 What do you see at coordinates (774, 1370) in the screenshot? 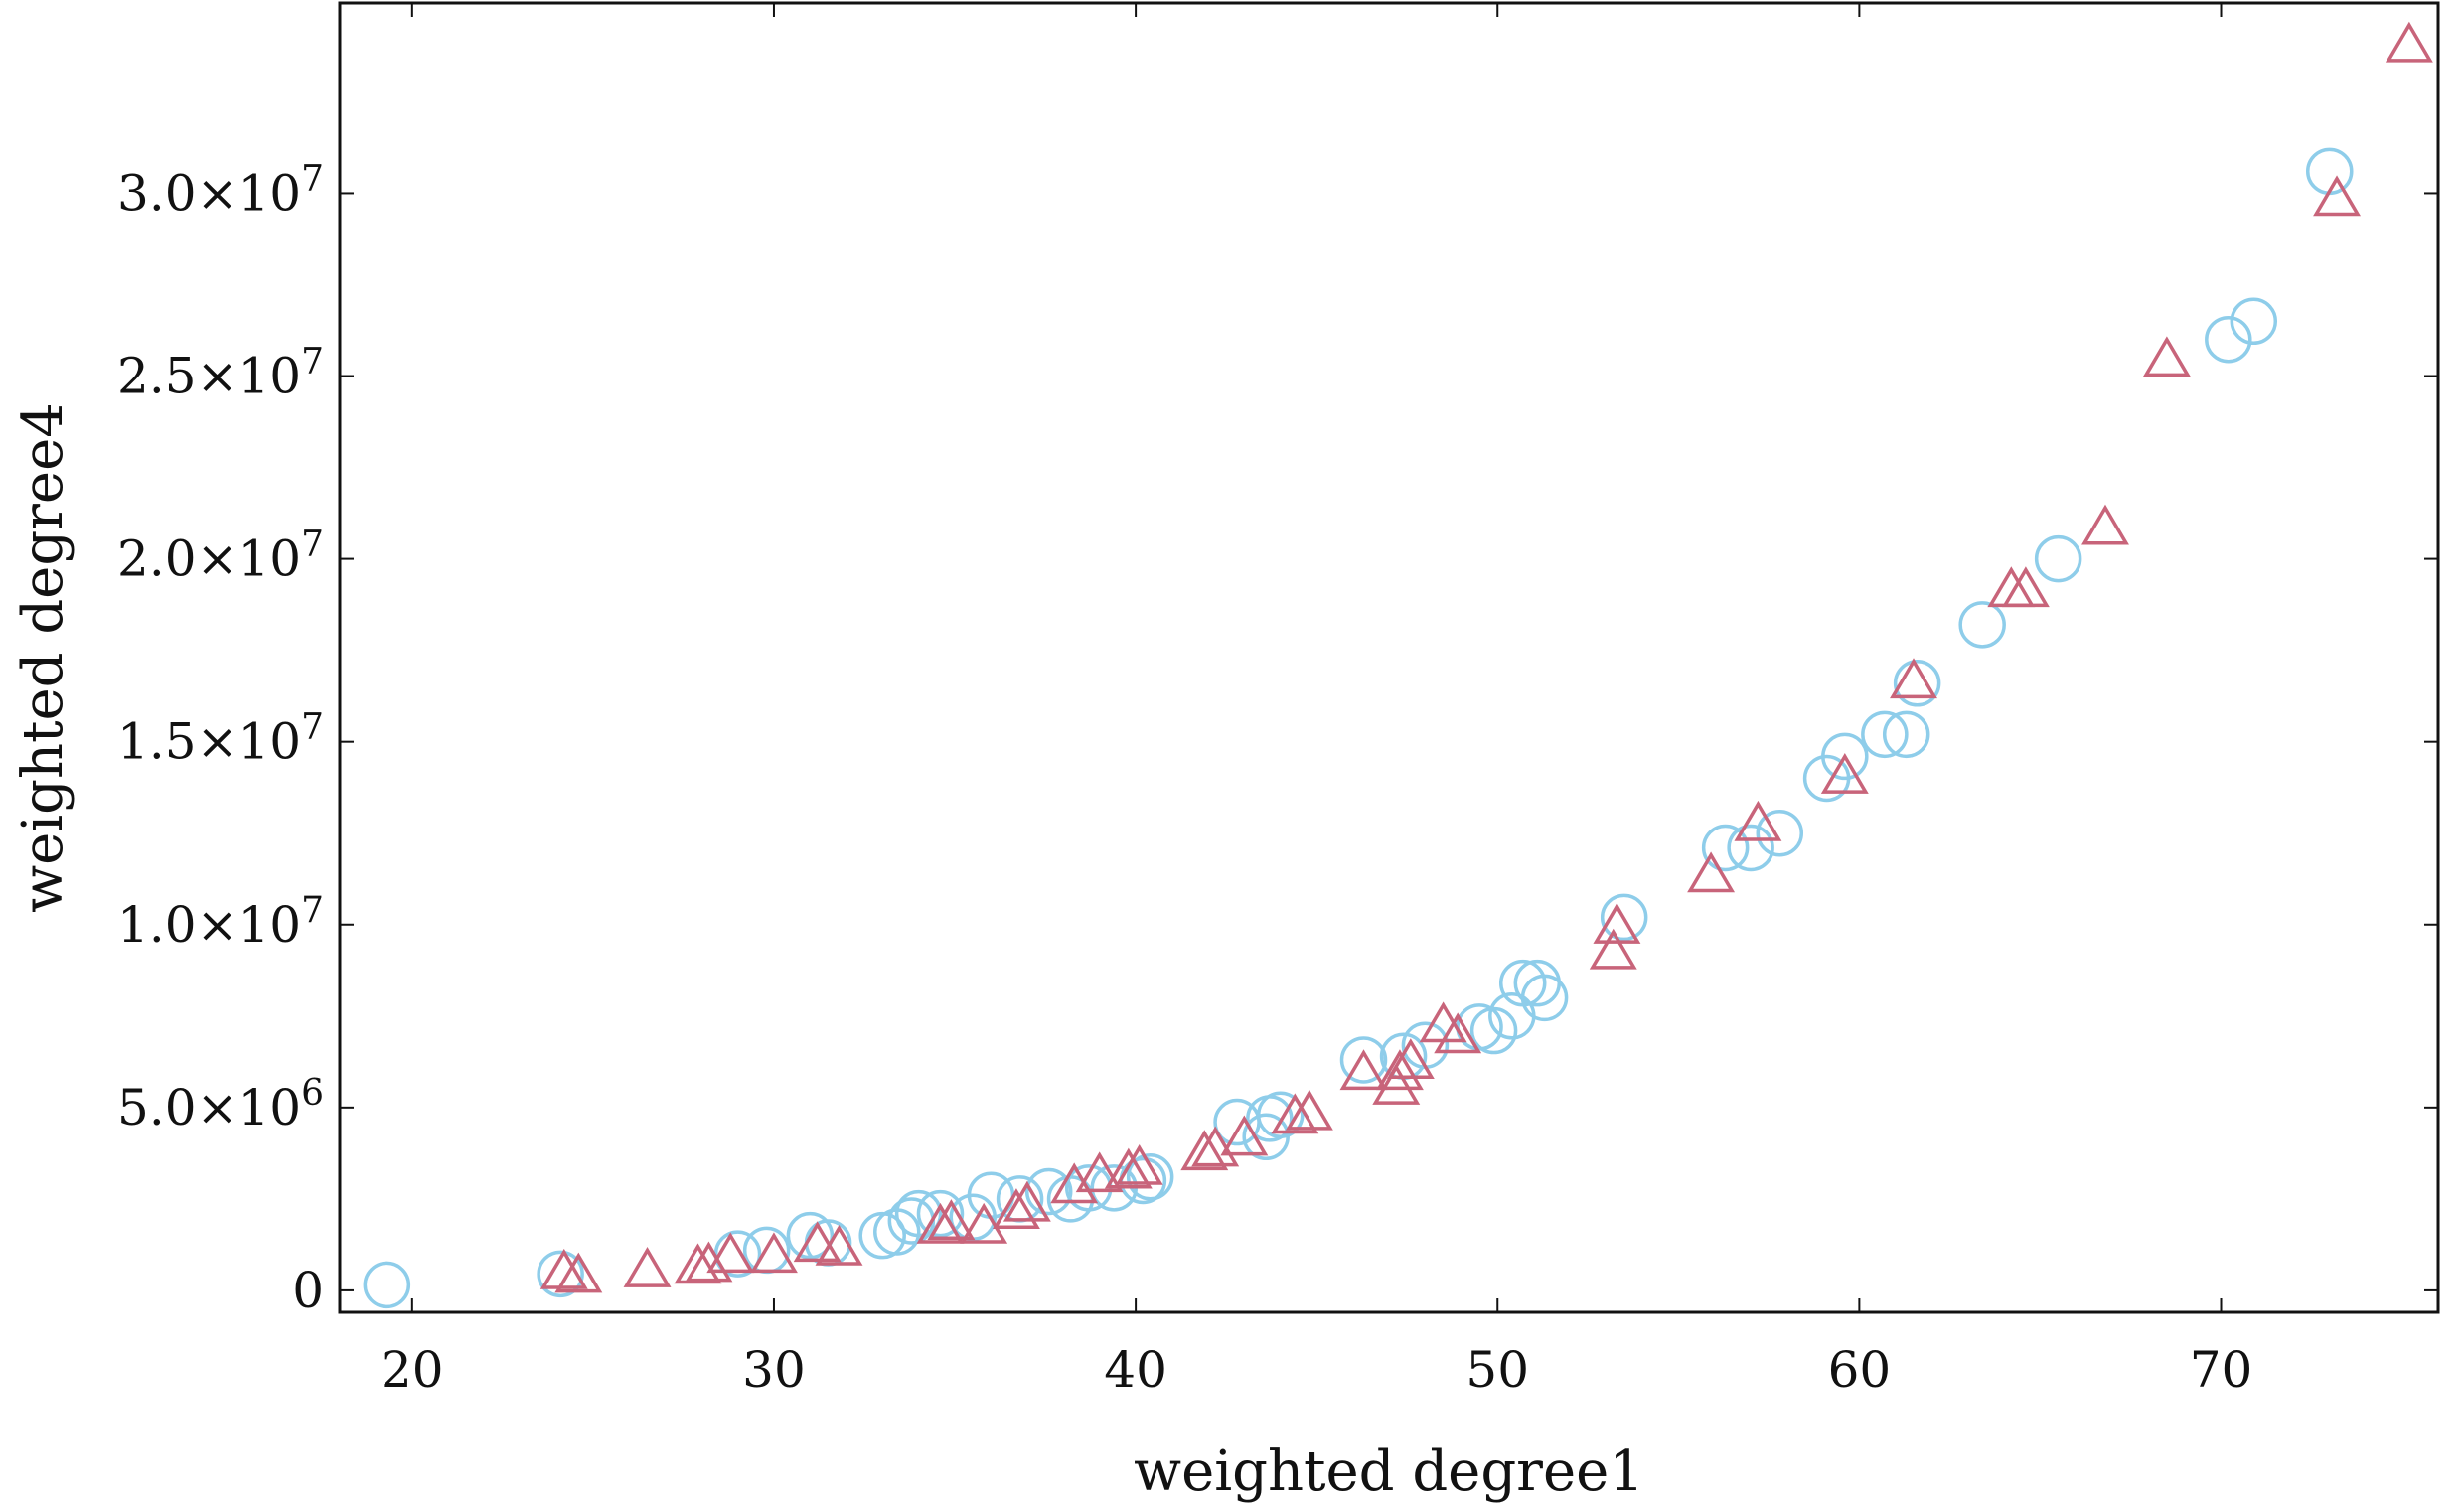
I see `x-tick-label: 30` at bounding box center [774, 1370].